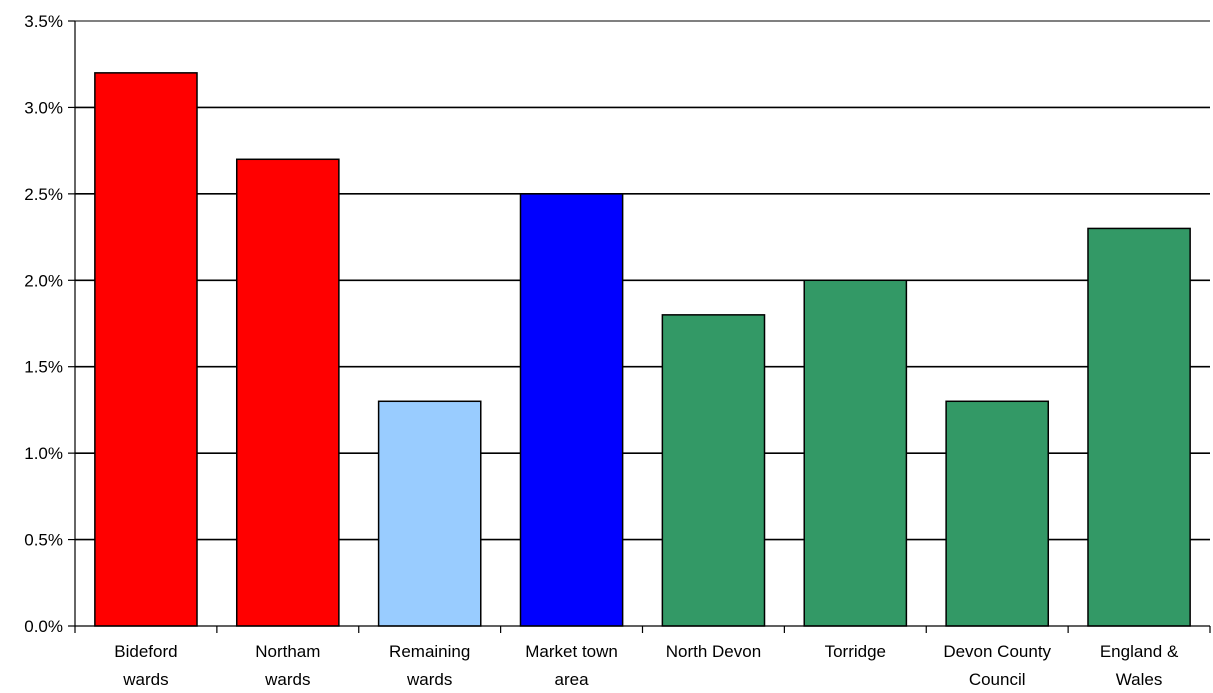 The width and height of the screenshot is (1213, 693). What do you see at coordinates (855, 651) in the screenshot?
I see `x-tick-label: Torridge` at bounding box center [855, 651].